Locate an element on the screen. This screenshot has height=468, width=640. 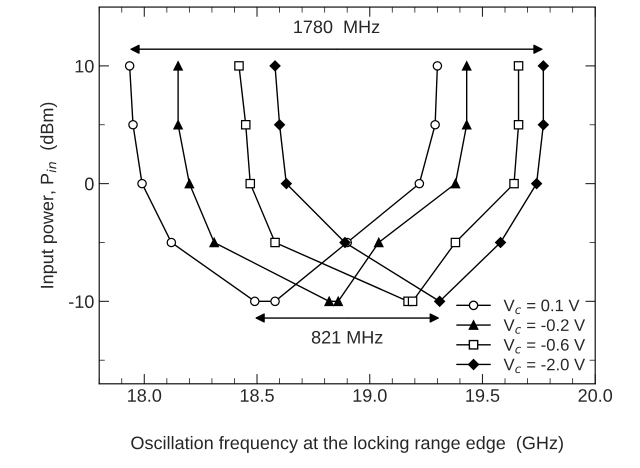
y-tick-label: 0 is located at coordinates (89, 184).